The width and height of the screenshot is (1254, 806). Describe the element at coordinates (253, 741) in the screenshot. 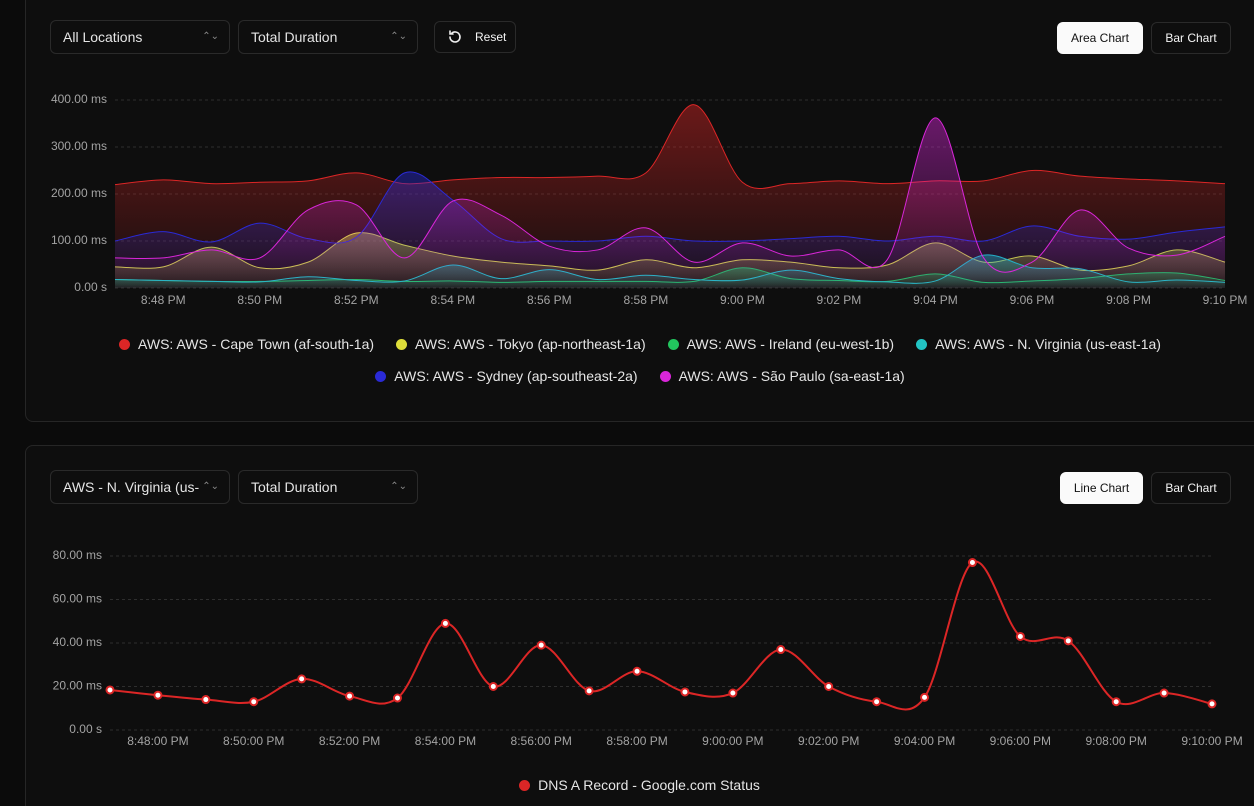

I see `x-tick-label: 8:50:00 PM` at that location.